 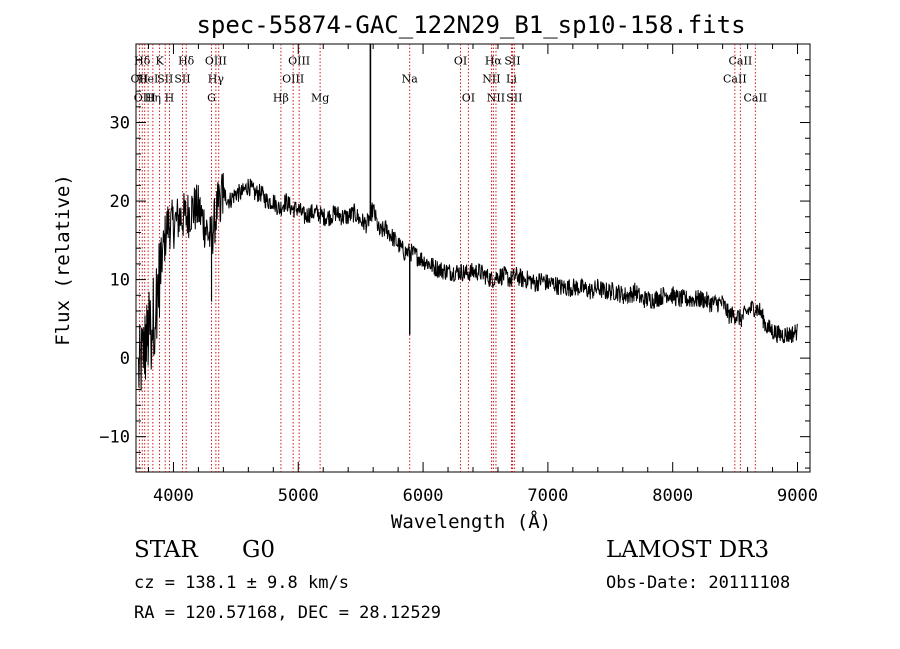 I want to click on x-tick-label: 5000, so click(x=298, y=496).